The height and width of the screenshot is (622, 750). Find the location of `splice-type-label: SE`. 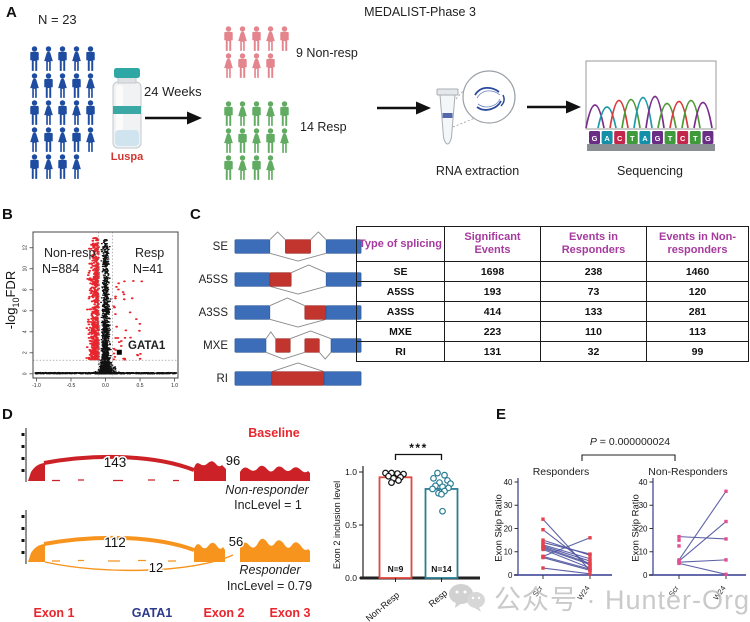

splice-type-label: SE is located at coordinates (220, 246).